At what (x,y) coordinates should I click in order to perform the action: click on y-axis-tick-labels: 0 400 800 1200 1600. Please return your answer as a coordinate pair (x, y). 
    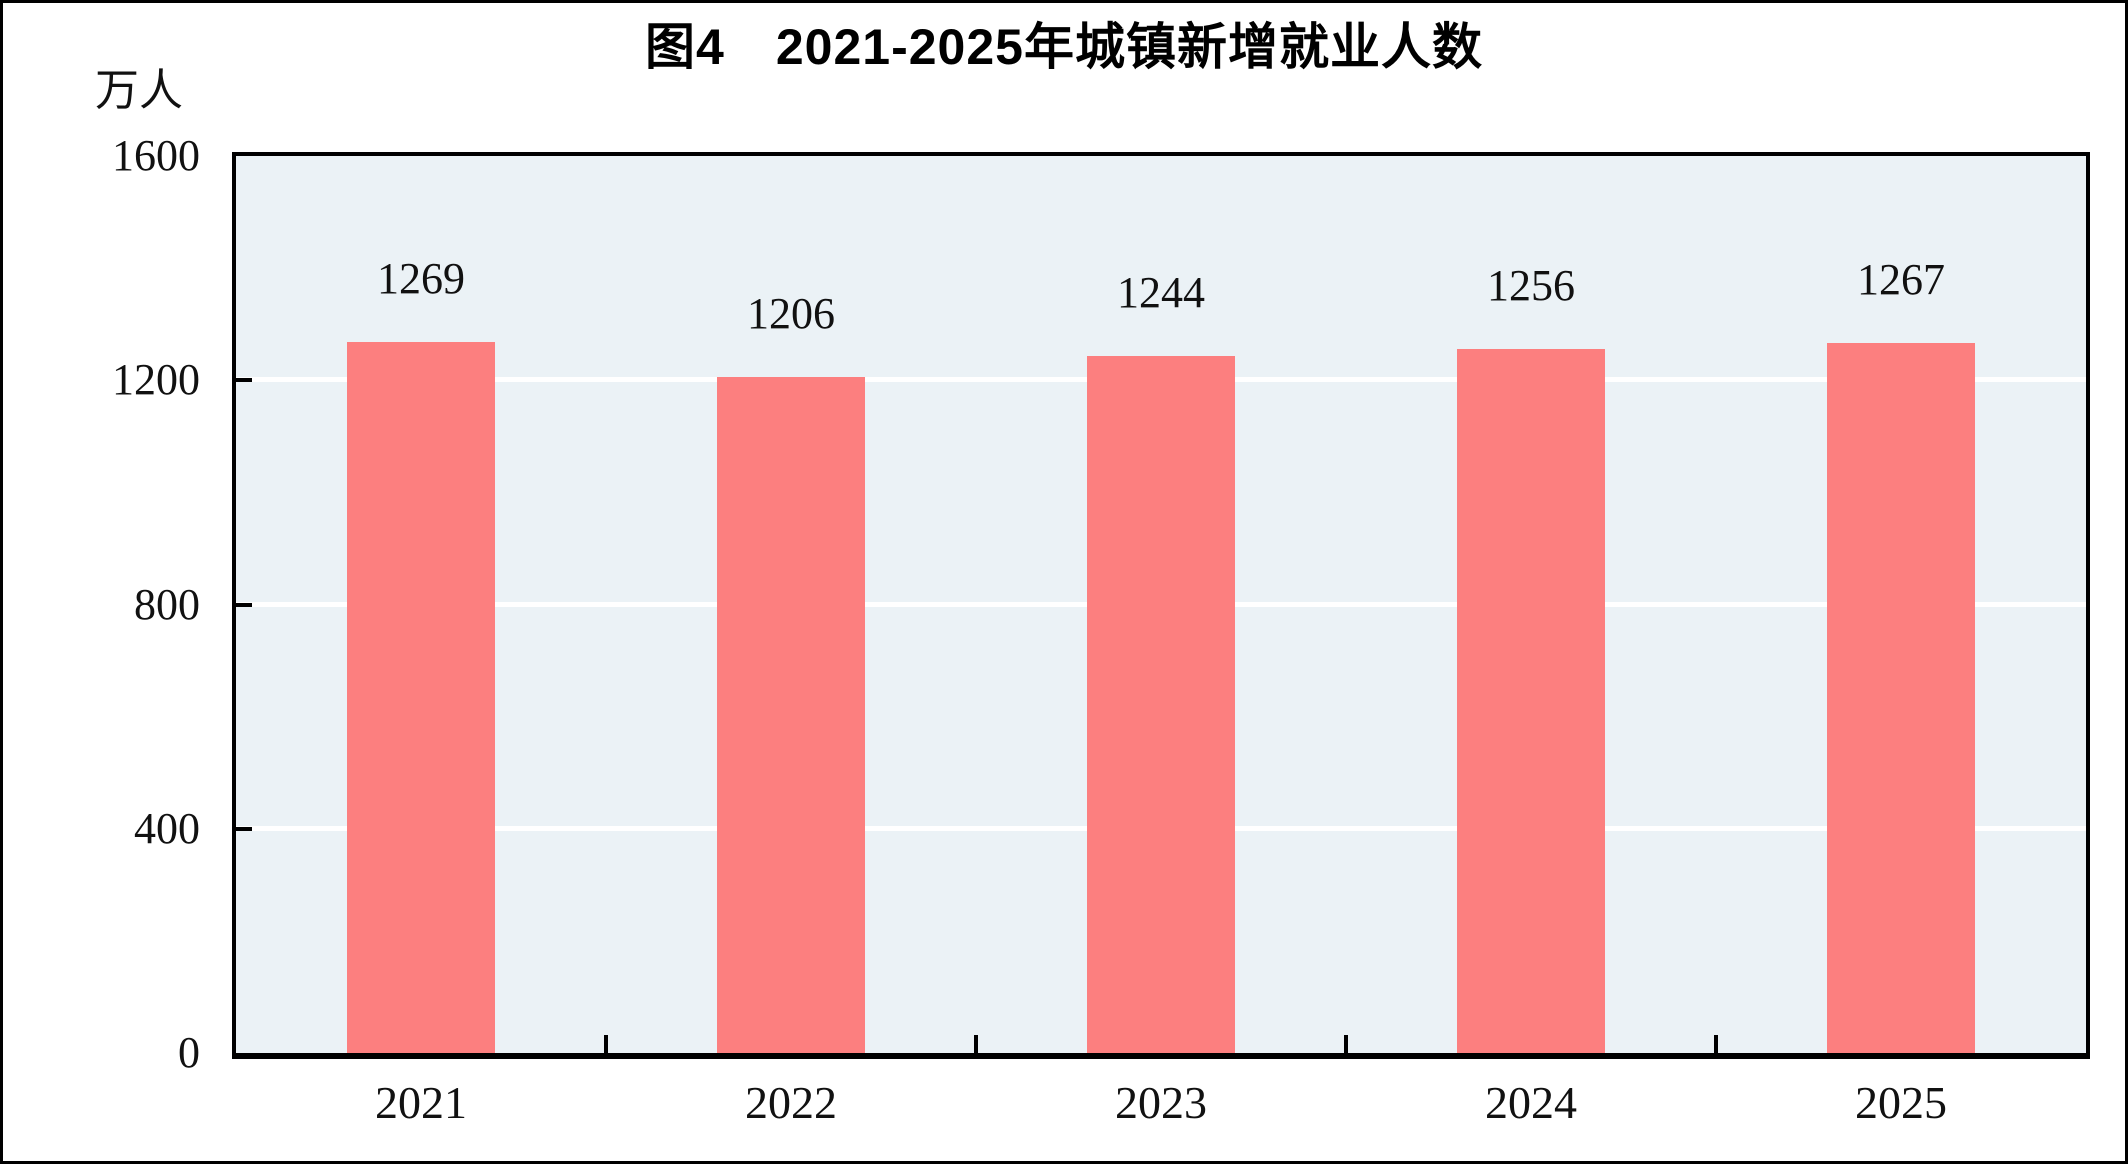
    Looking at the image, I should click on (101, 582).